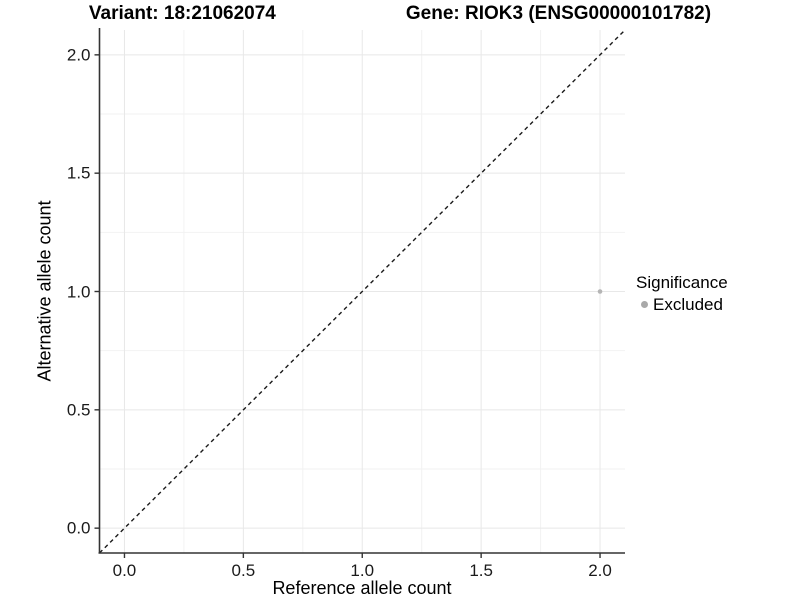 This screenshot has height=600, width=800. I want to click on legend: Significance Excluded, so click(682, 293).